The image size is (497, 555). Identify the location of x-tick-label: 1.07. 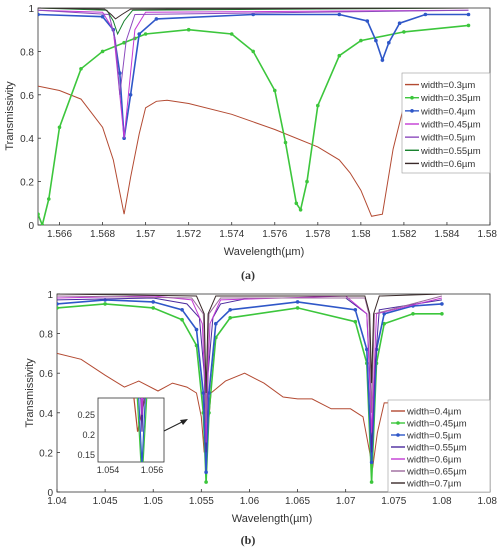
(346, 501).